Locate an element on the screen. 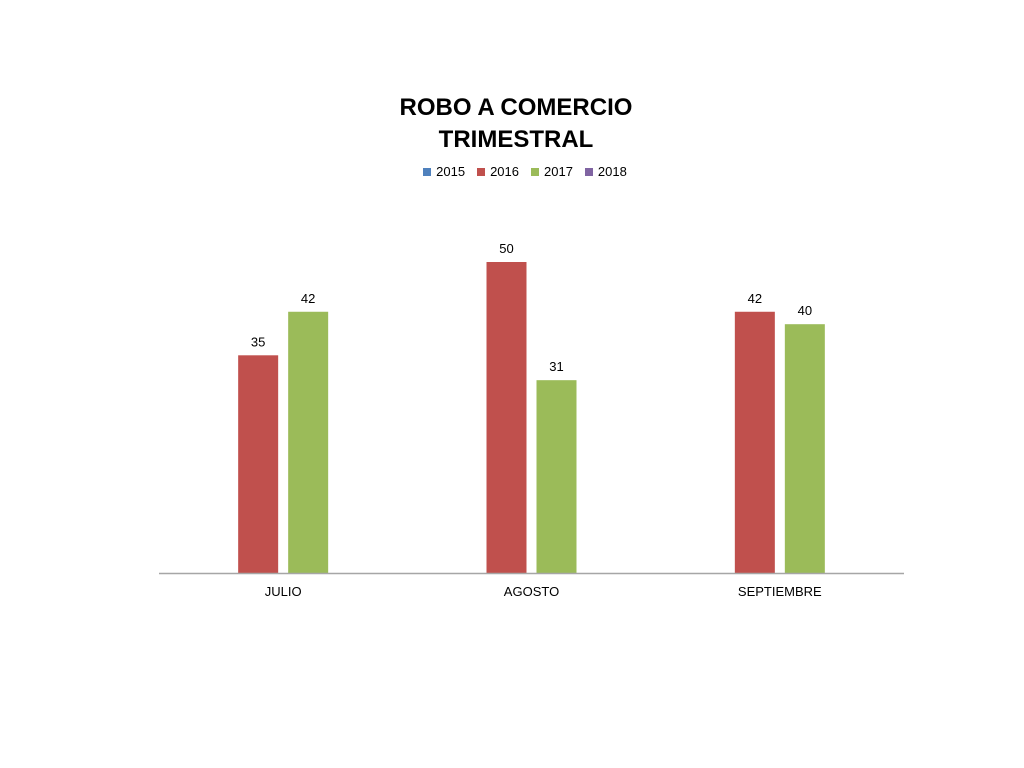 The width and height of the screenshot is (1024, 768). legend-item-2018: 2018 is located at coordinates (605, 171).